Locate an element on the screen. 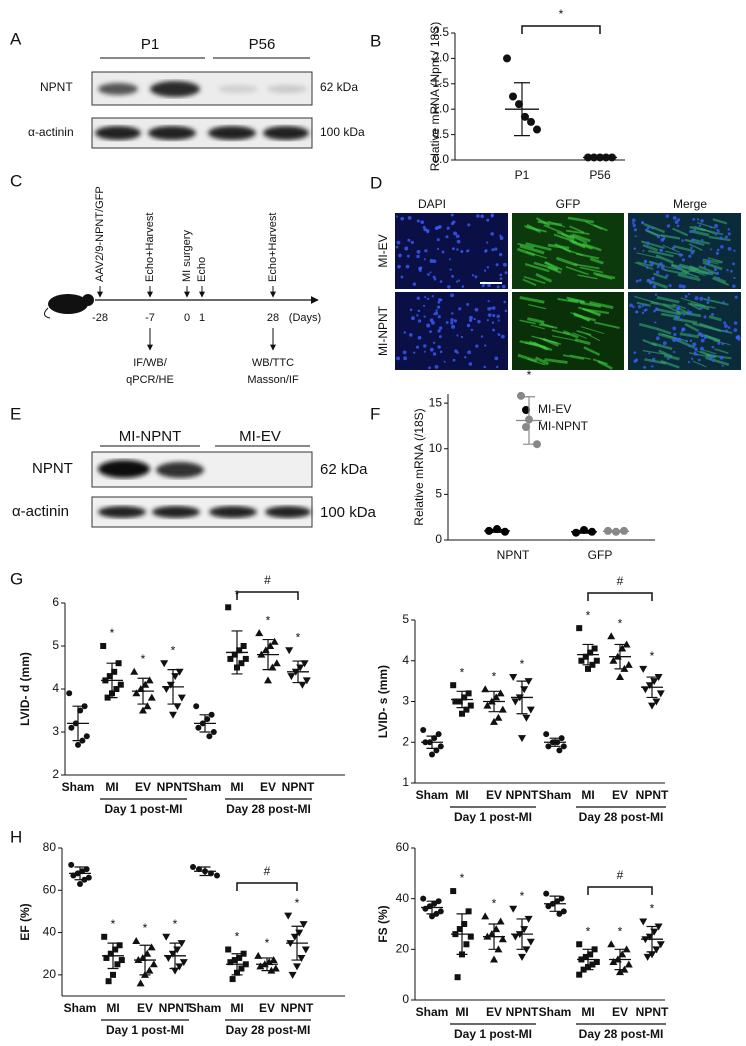  x-tick-label: Sham is located at coordinates (80, 1008).